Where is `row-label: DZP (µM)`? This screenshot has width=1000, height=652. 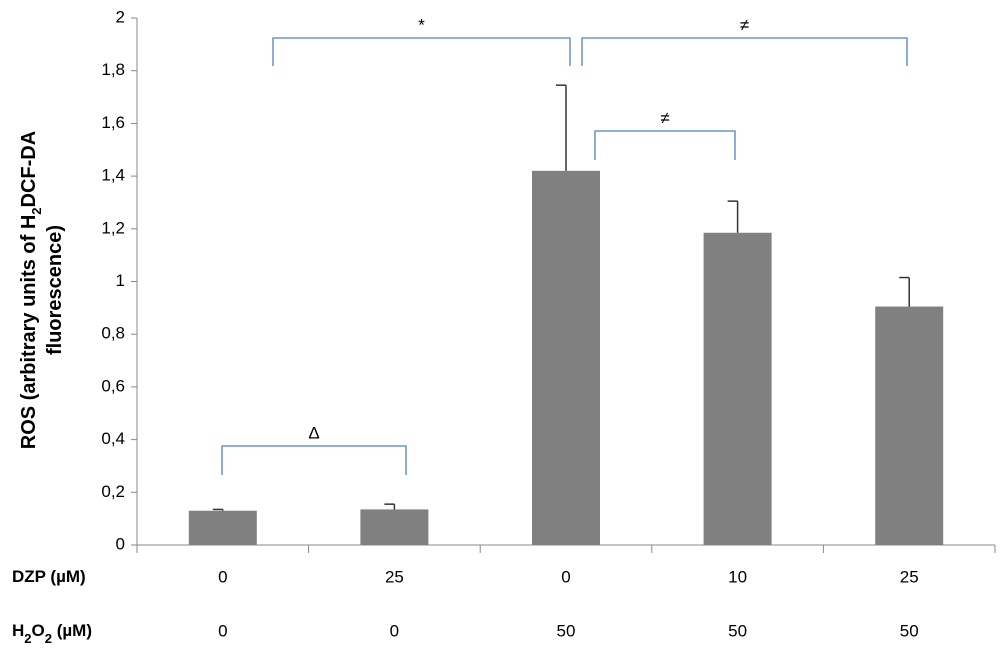
row-label: DZP (µM) is located at coordinates (49, 576).